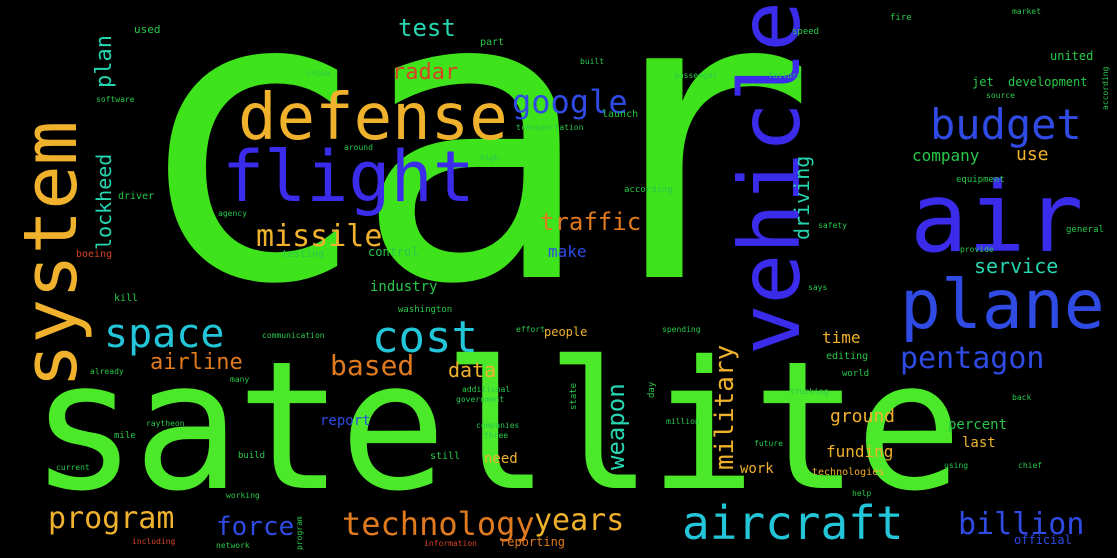  What do you see at coordinates (492, 42) in the screenshot?
I see `word-part: part` at bounding box center [492, 42].